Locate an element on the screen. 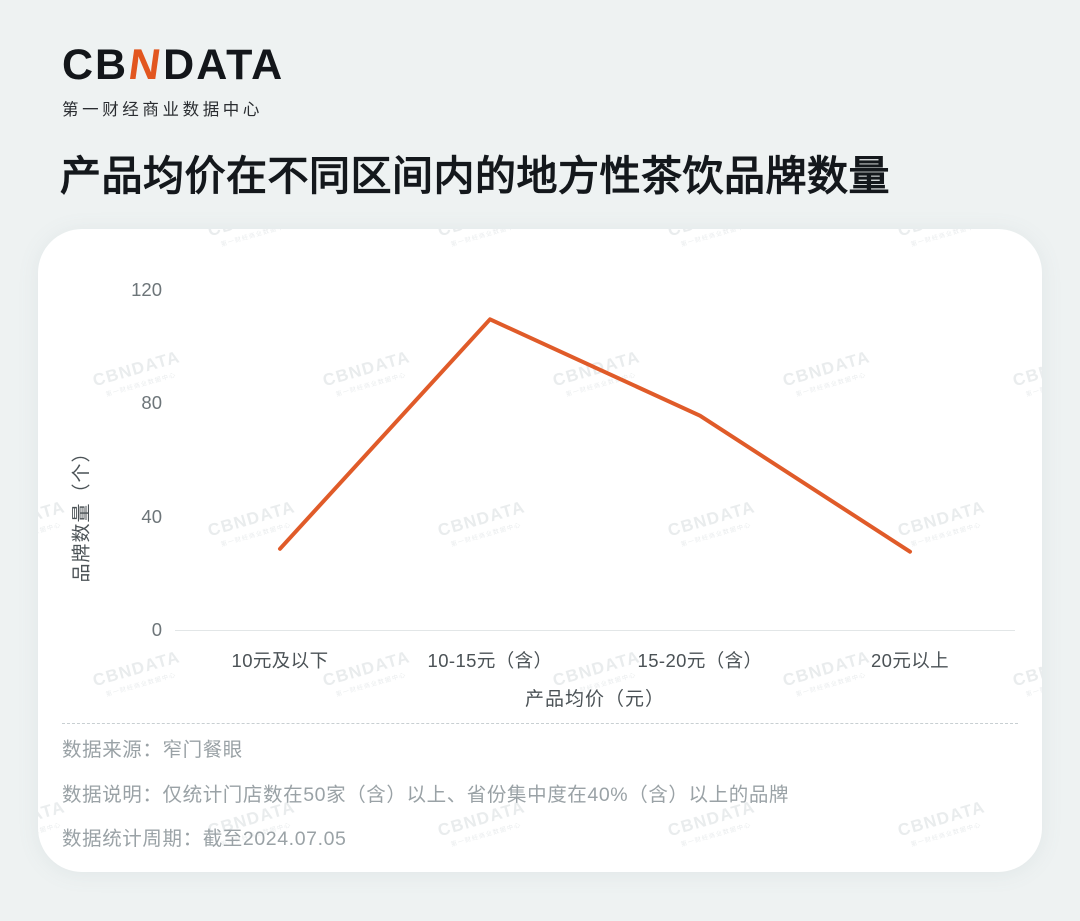 The height and width of the screenshot is (921, 1080). x-axis-ticks: 10元及以下 10-15元（含） 15-20元（含） 20元以上 is located at coordinates (595, 664).